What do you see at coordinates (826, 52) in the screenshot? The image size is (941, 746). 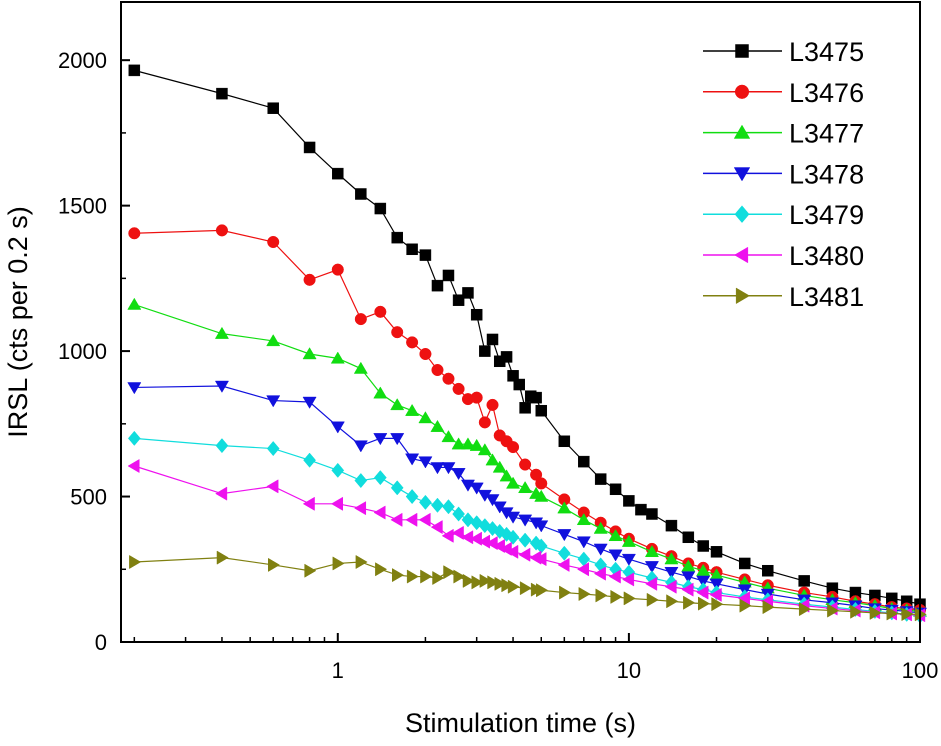 I see `legend-label: L3475` at bounding box center [826, 52].